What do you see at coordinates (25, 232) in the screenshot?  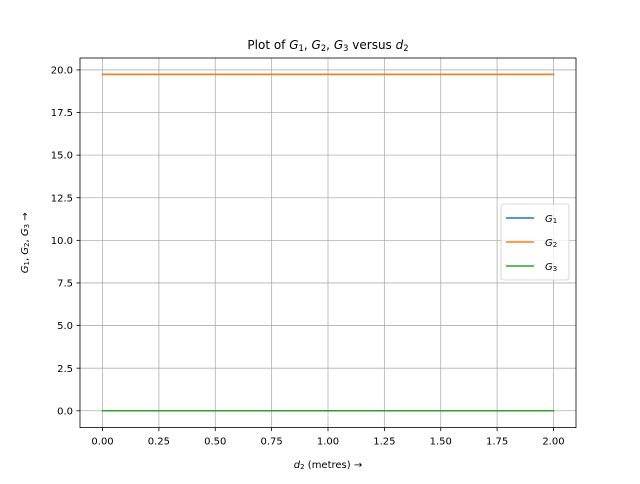 I see `y-axis-label-var-4: G` at bounding box center [25, 232].